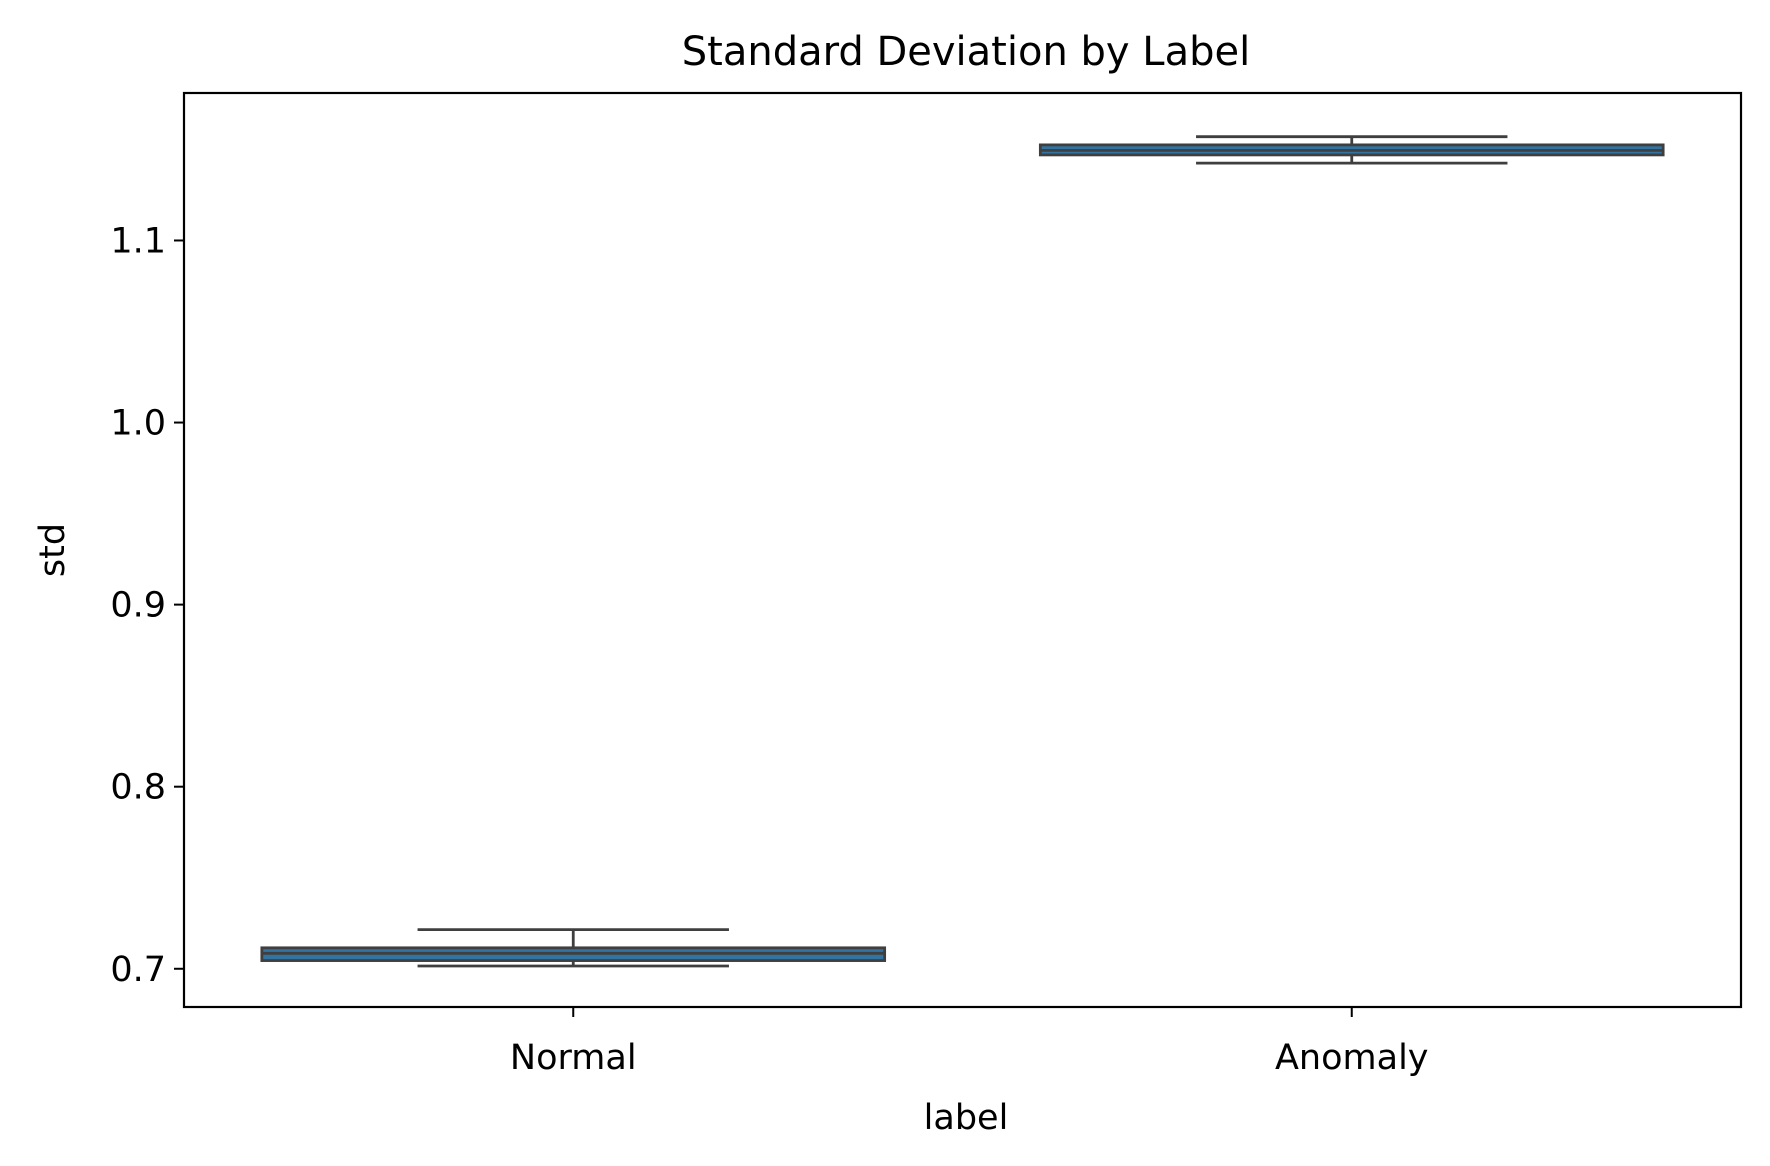 The width and height of the screenshot is (1770, 1166). What do you see at coordinates (138, 424) in the screenshot?
I see `y-tick-label: 1.0` at bounding box center [138, 424].